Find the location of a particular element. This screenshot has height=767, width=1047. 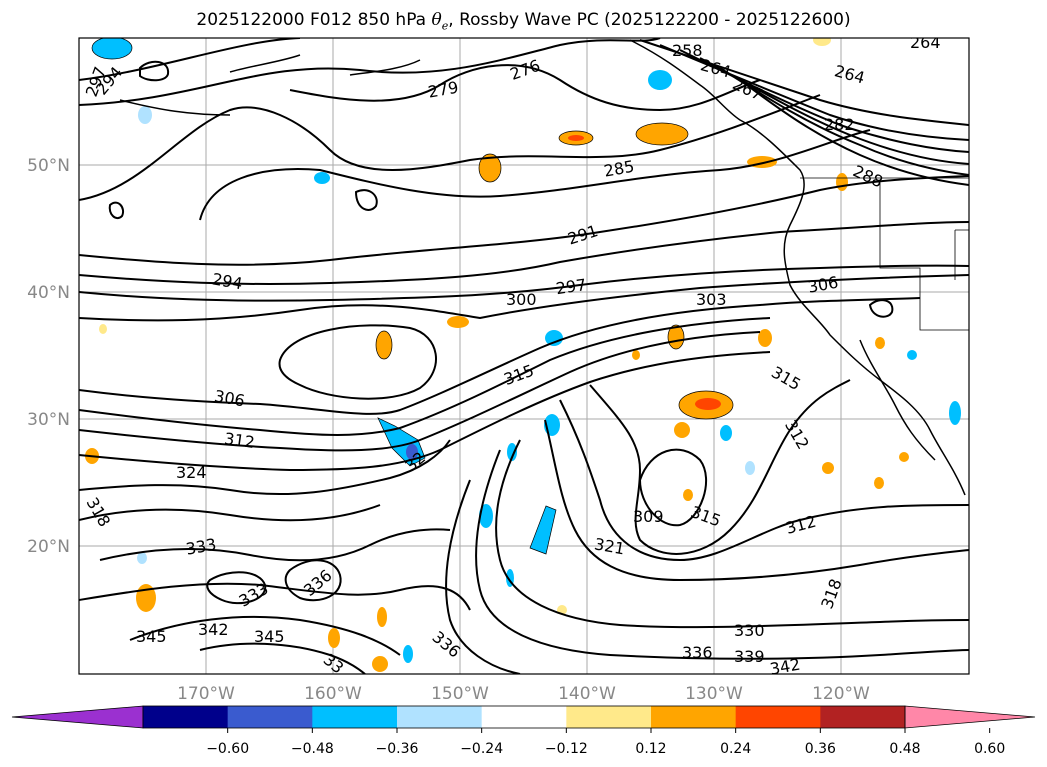

colorbar-frame is located at coordinates (524, 717).